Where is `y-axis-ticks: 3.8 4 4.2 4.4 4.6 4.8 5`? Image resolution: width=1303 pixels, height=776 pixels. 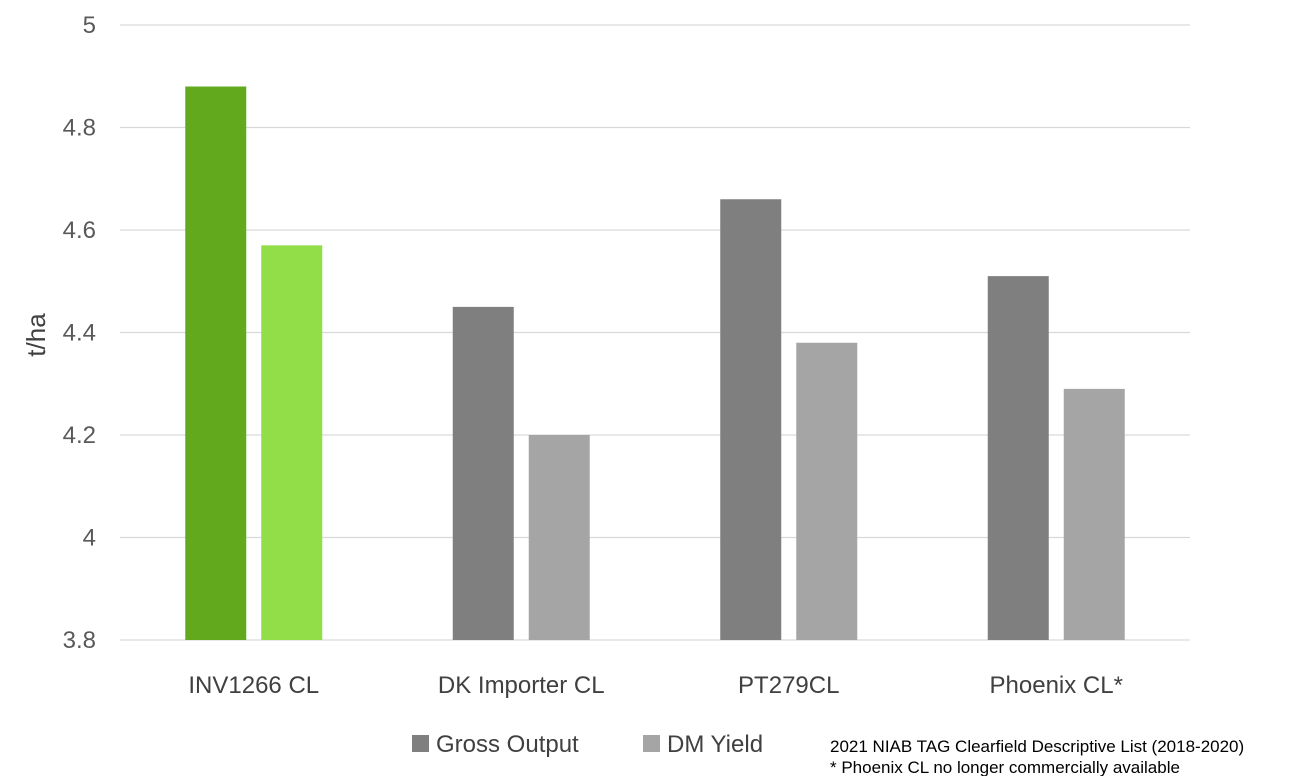 y-axis-ticks: 3.8 4 4.2 4.4 4.6 4.8 5 is located at coordinates (79, 333).